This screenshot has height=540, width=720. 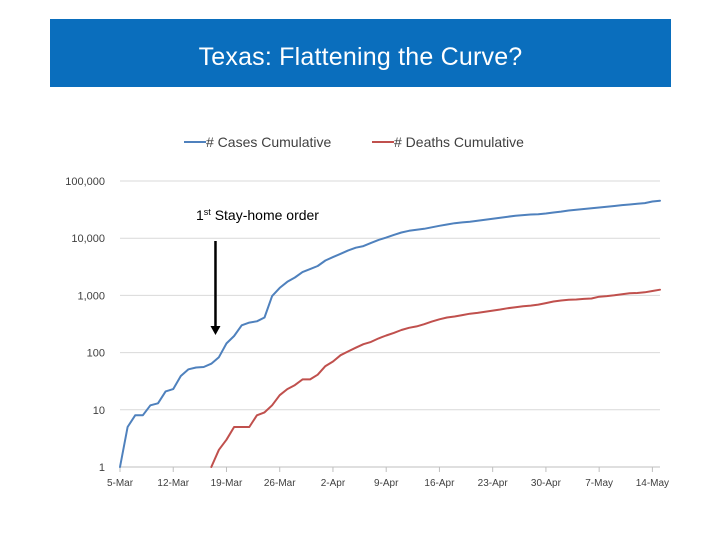 I want to click on x-tick-label: 2-Apr, so click(x=333, y=483).